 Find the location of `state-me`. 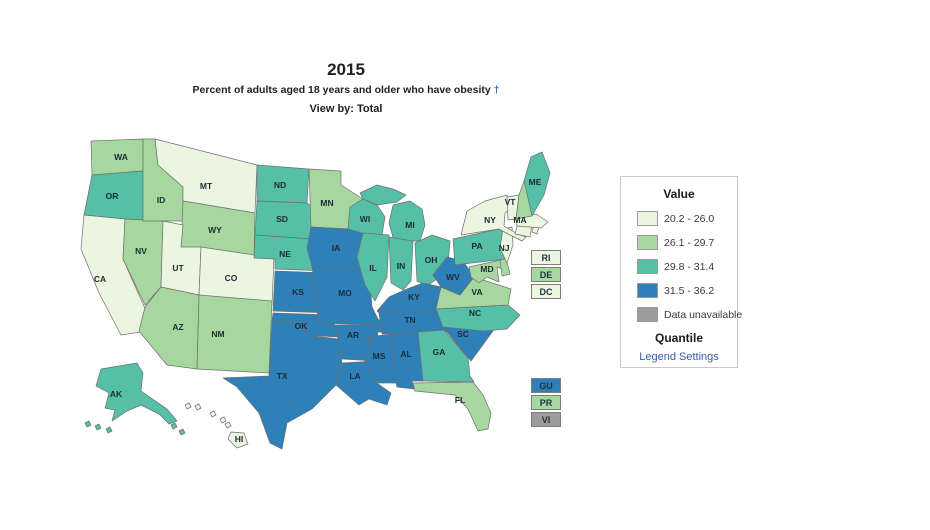

state-me is located at coordinates (537, 184).